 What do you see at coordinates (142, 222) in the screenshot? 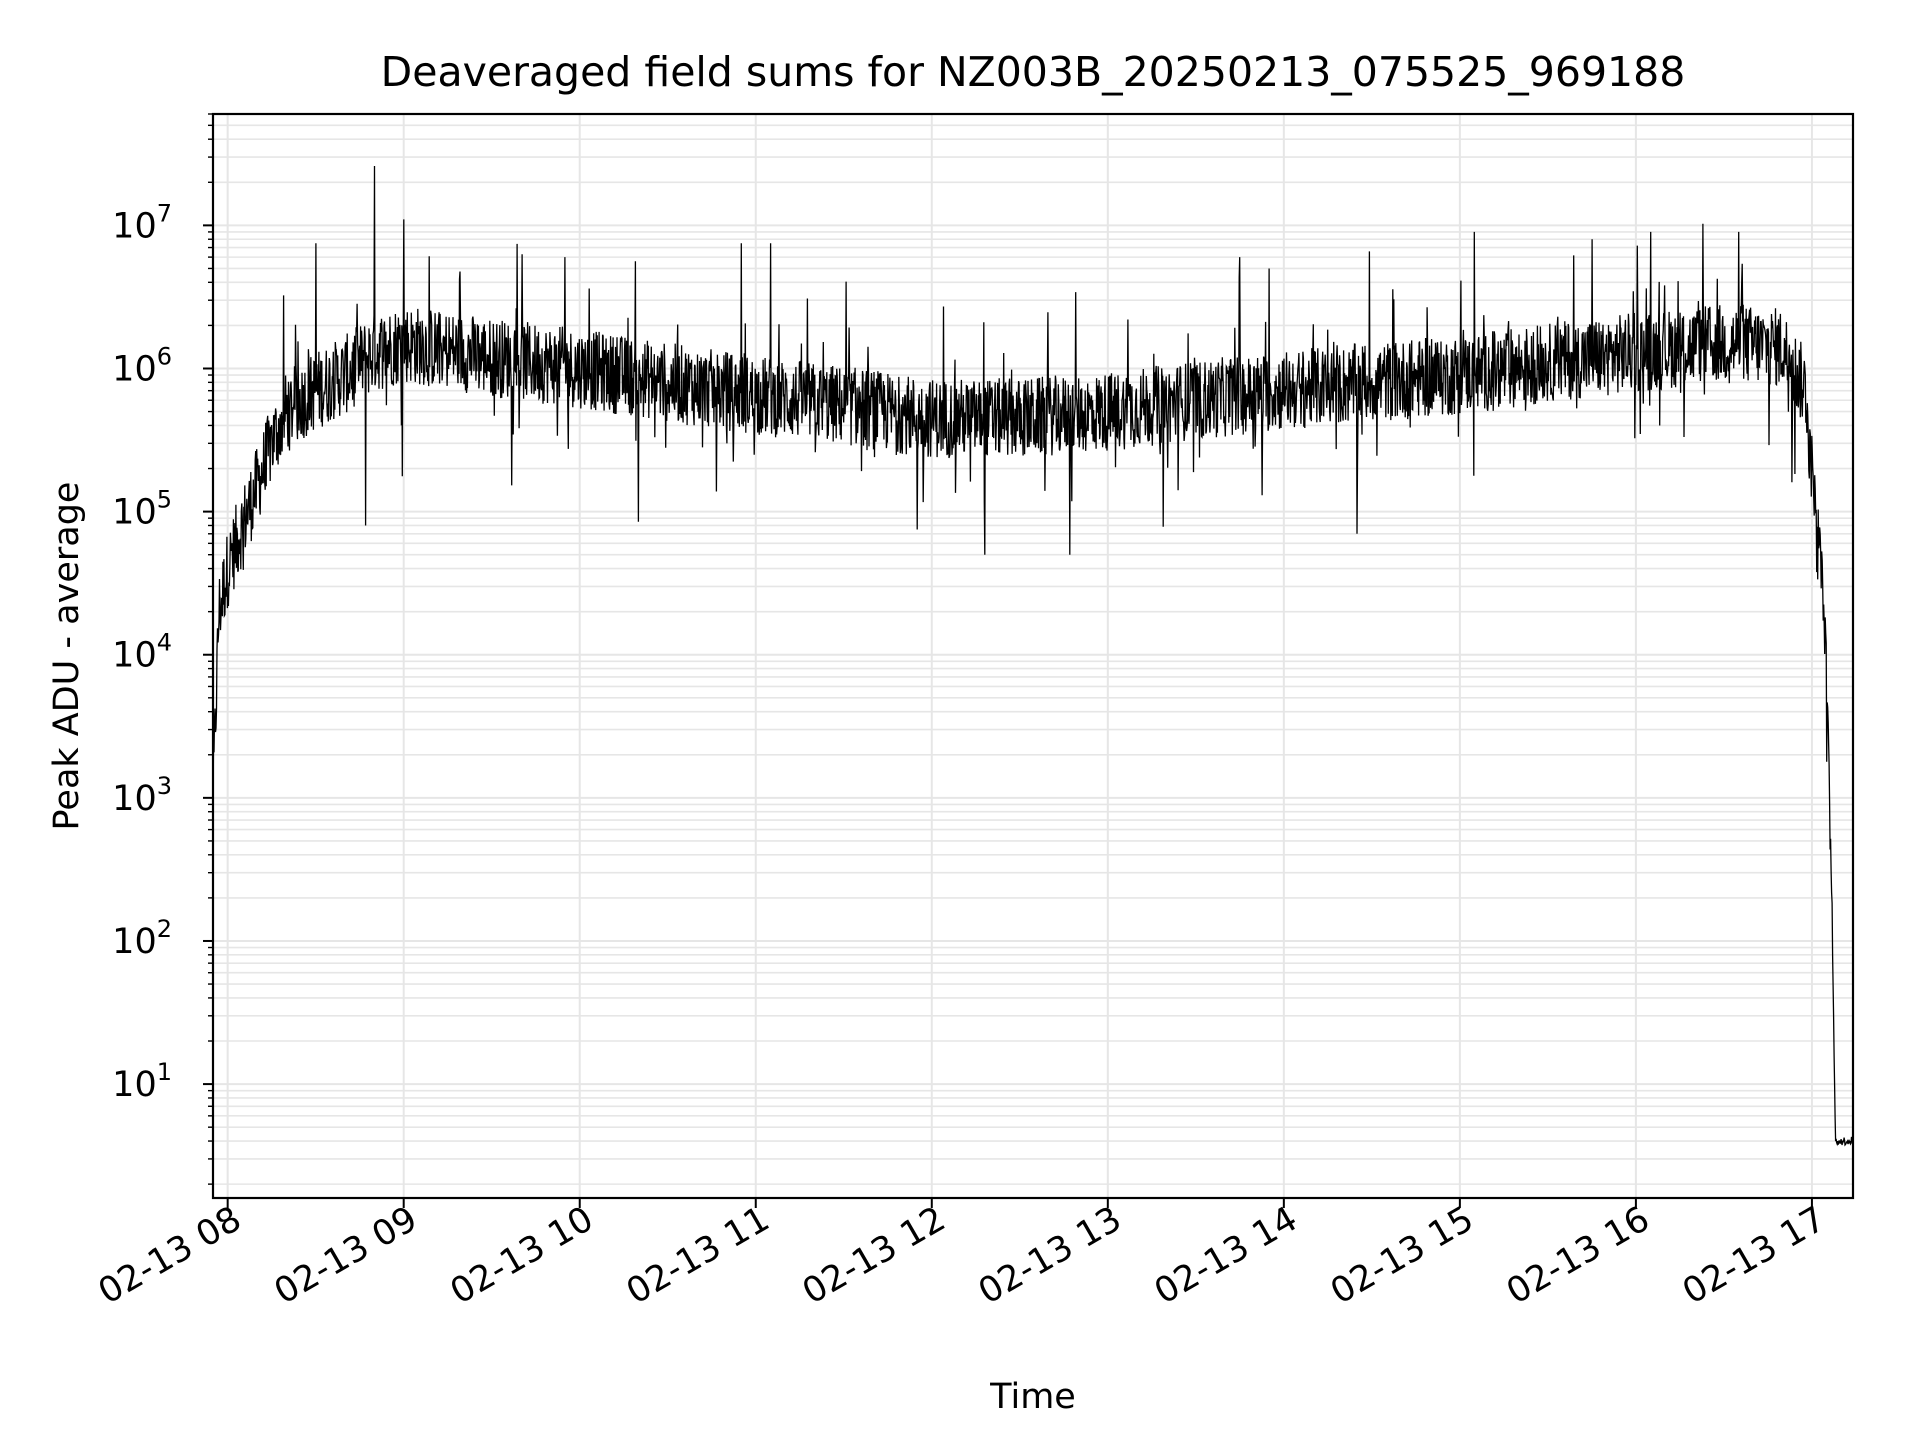
I see `y-tick-label: 10⁷` at bounding box center [142, 222].